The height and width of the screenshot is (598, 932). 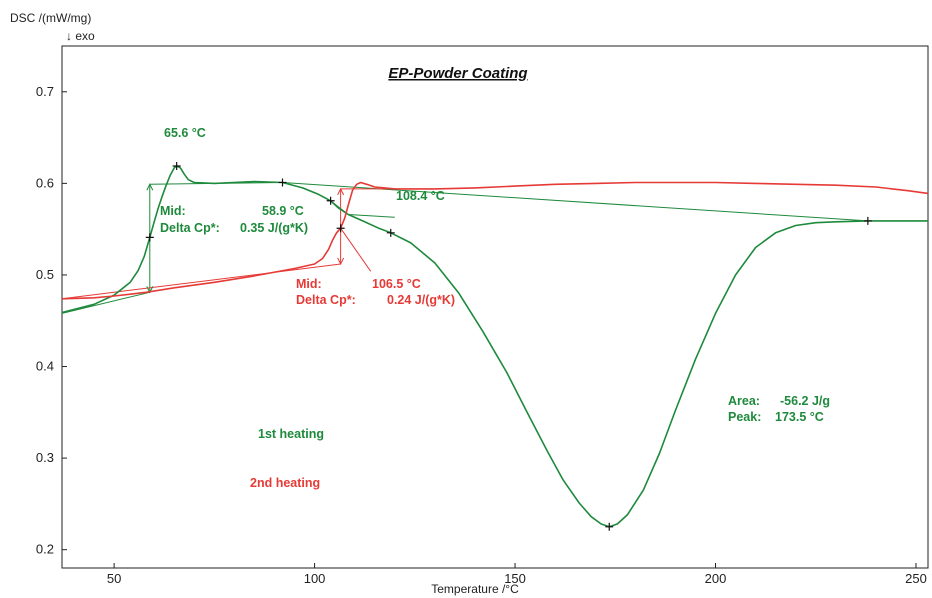 I want to click on dcp1-label: Delta Cp*:, so click(x=190, y=228).